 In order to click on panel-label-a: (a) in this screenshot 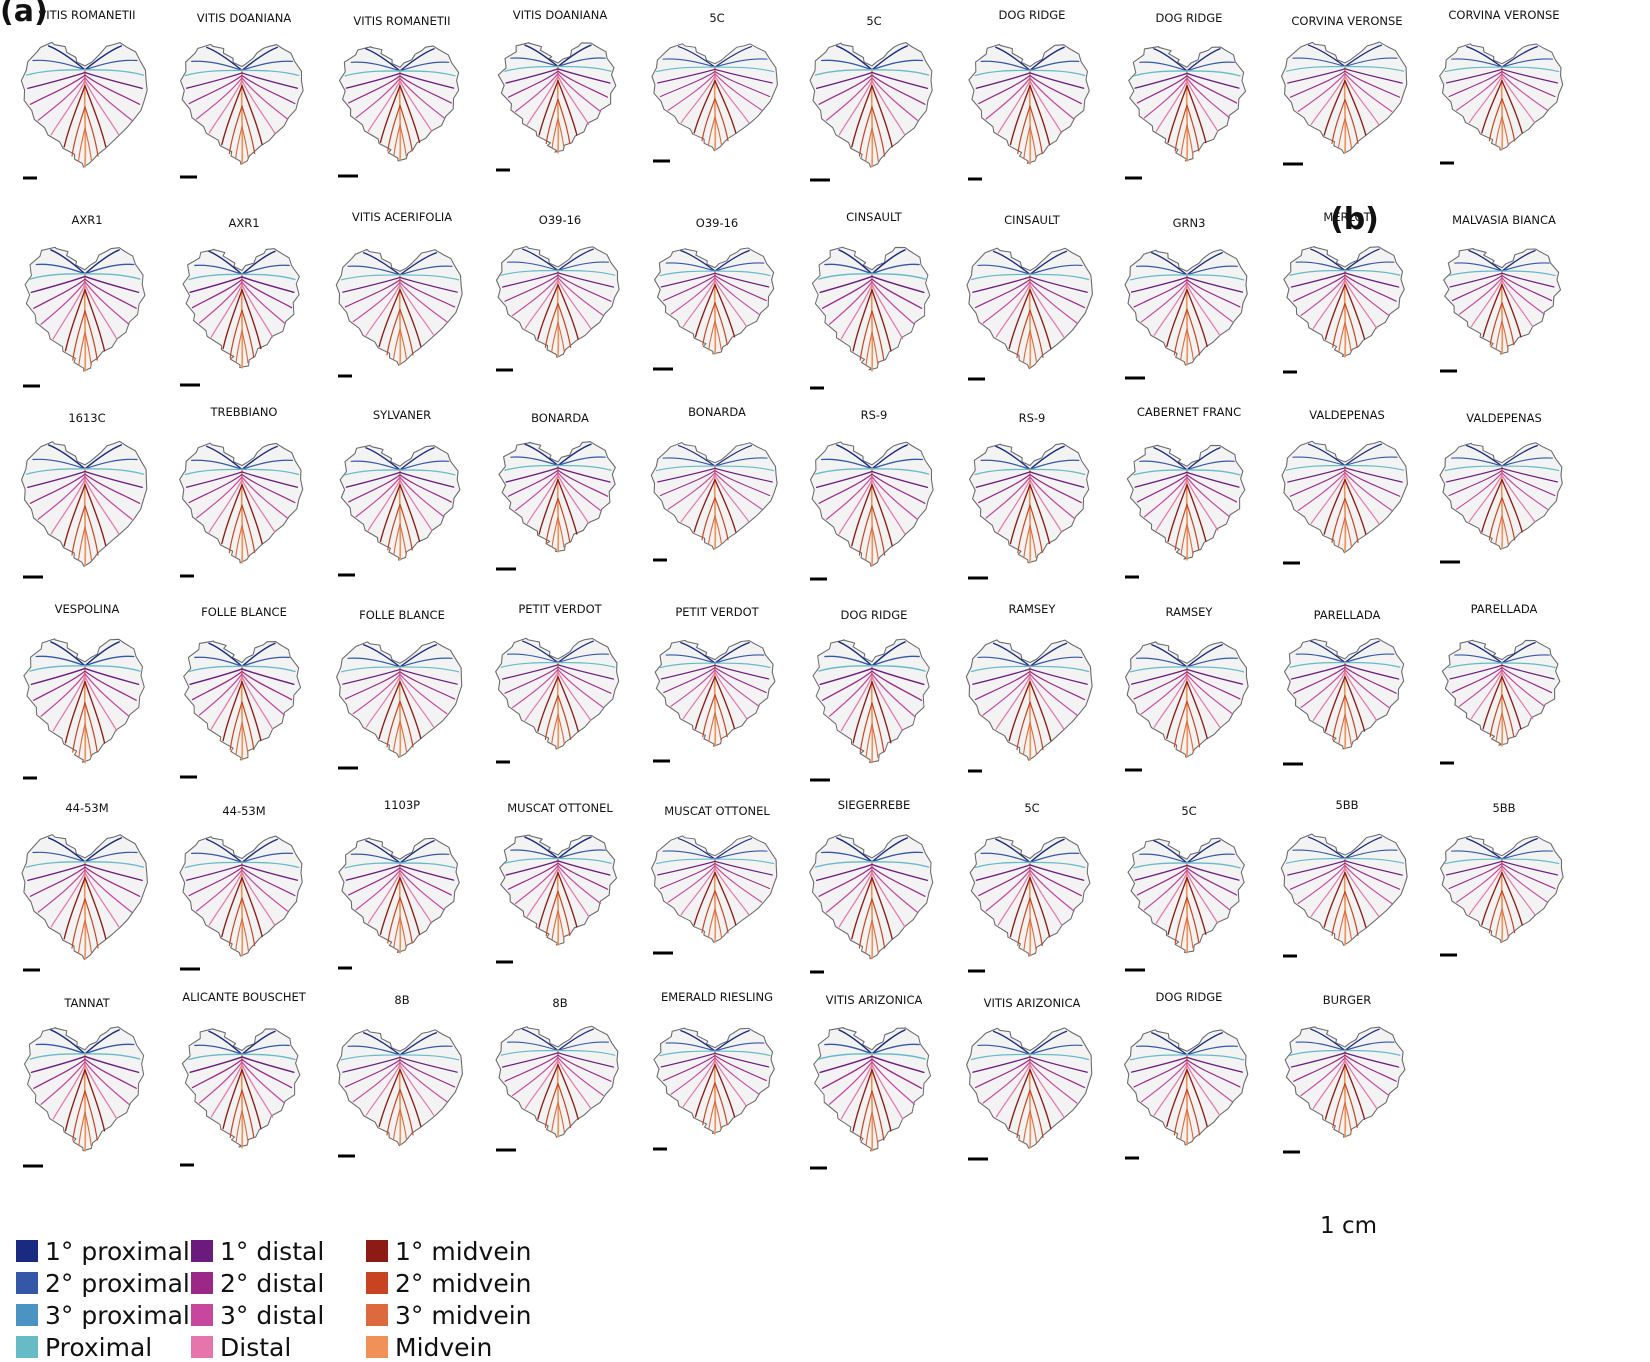, I will do `click(24, 14)`.